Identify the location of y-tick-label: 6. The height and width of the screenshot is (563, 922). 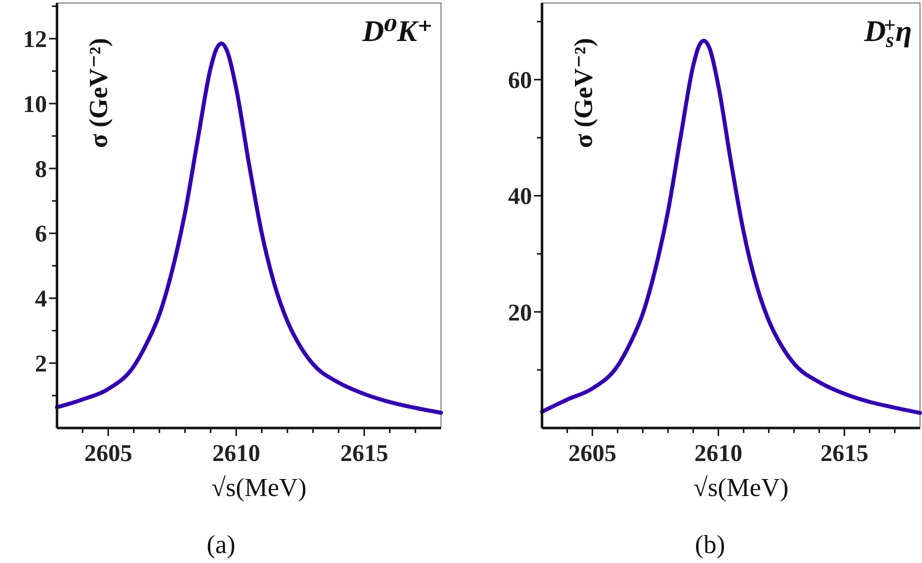
(41, 235).